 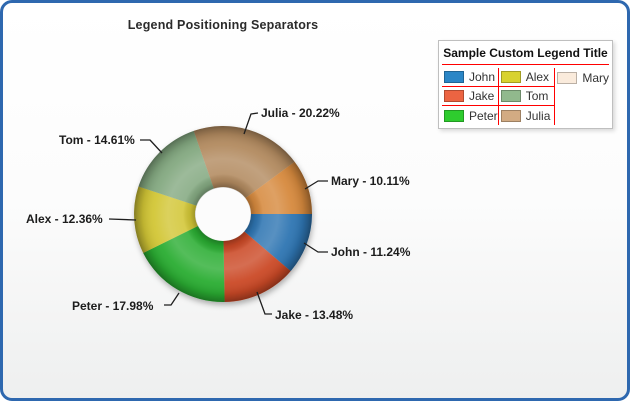 I want to click on leader-line-peter, so click(x=172, y=299).